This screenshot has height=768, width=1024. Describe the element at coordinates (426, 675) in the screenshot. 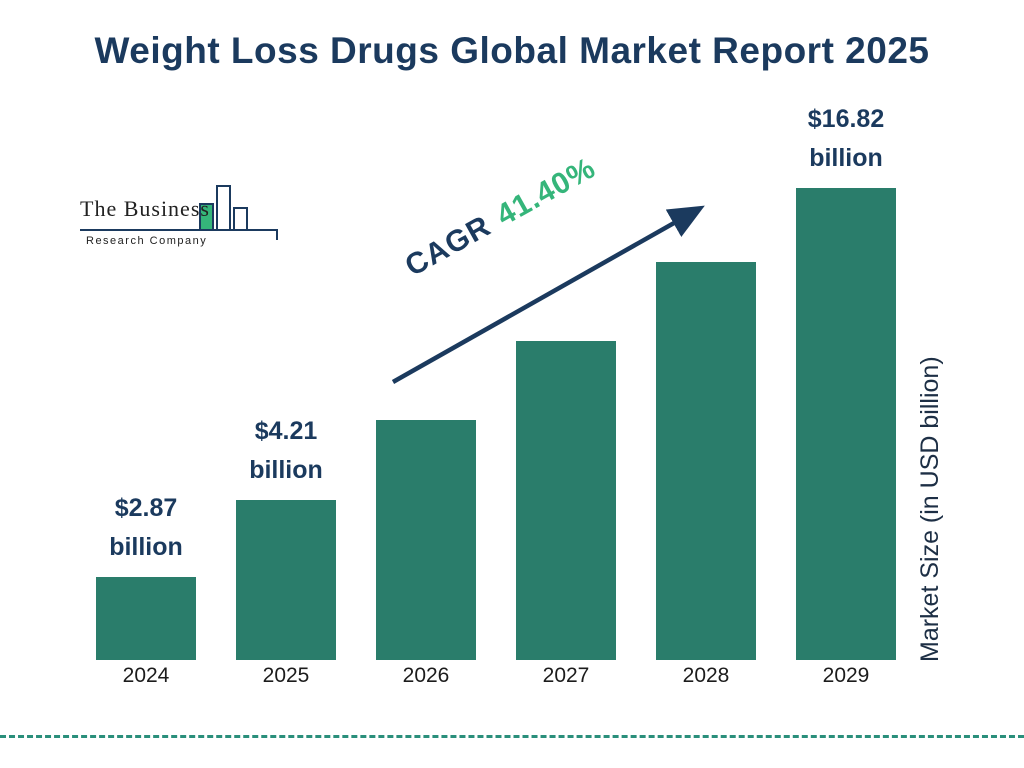

I see `x-tick-2026: 2026` at that location.